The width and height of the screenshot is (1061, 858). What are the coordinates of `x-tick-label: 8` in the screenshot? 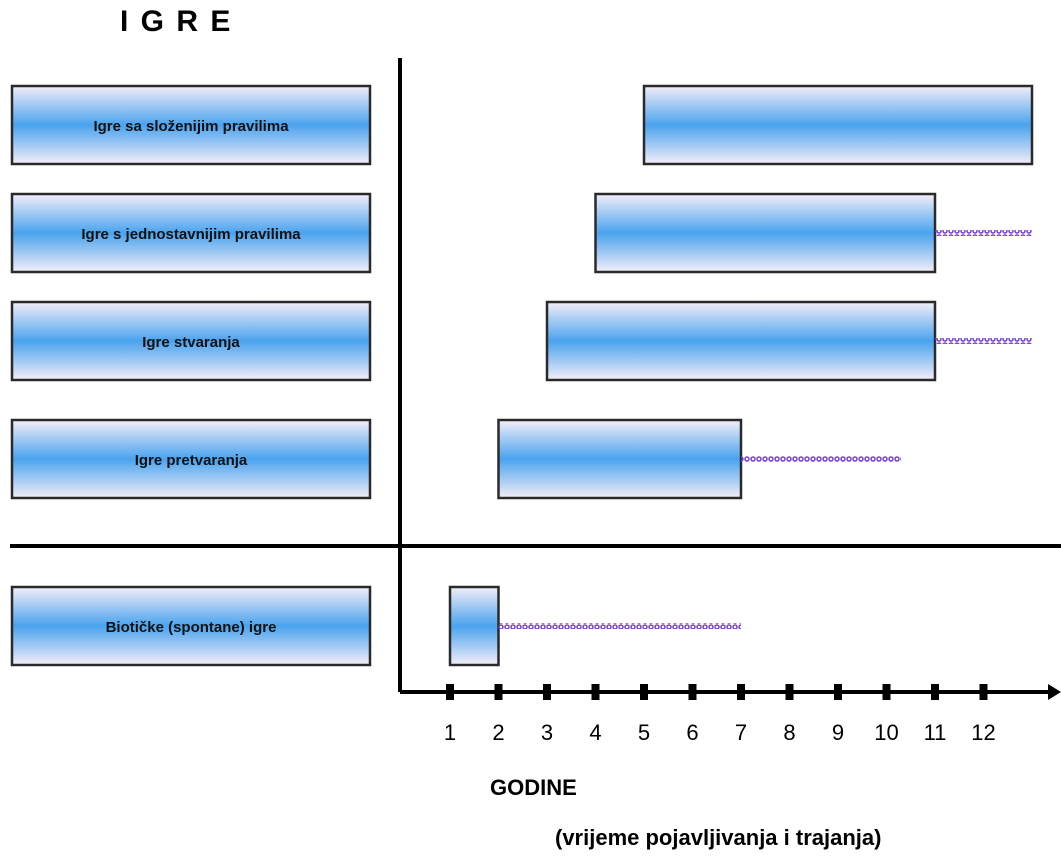 It's located at (789, 732).